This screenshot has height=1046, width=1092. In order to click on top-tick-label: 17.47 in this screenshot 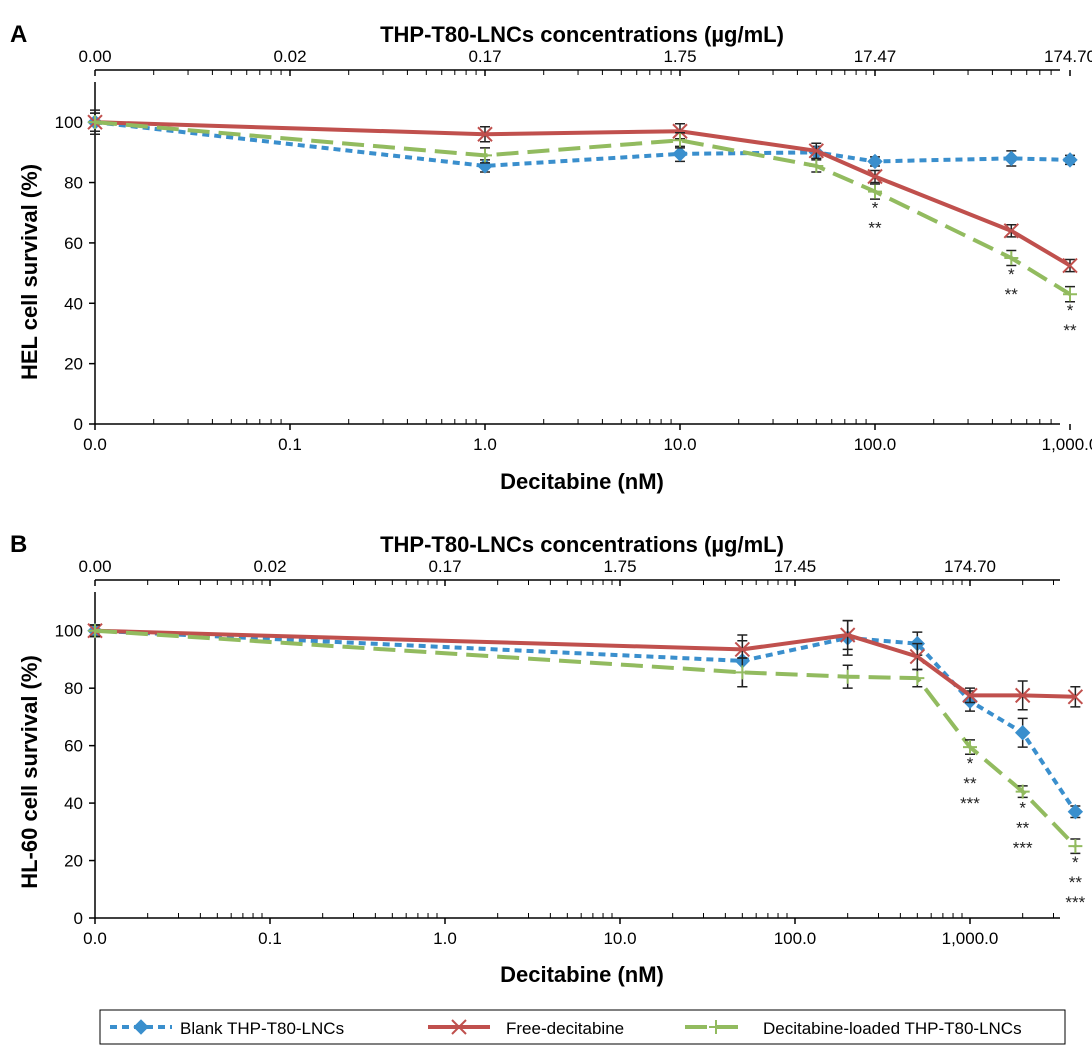, I will do `click(875, 56)`.